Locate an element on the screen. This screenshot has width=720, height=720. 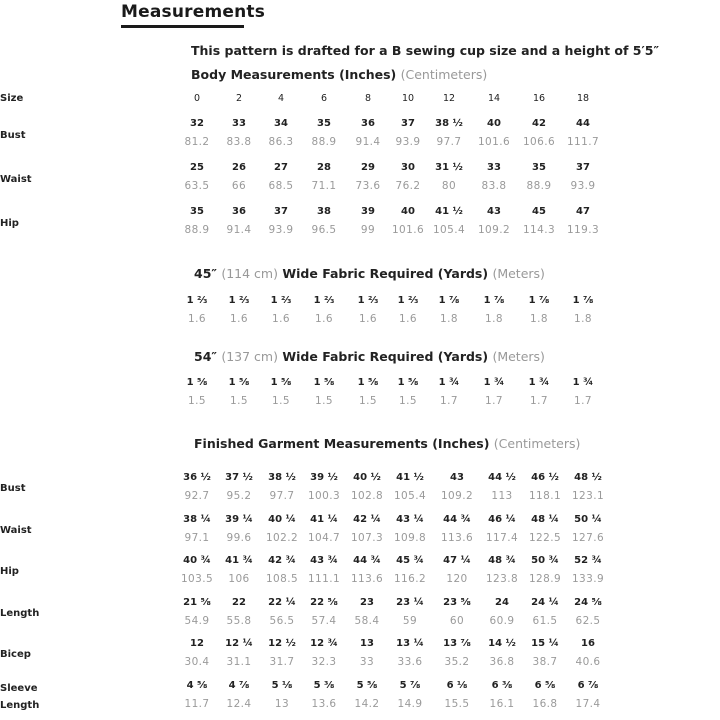
title-underline is located at coordinates (182, 26).